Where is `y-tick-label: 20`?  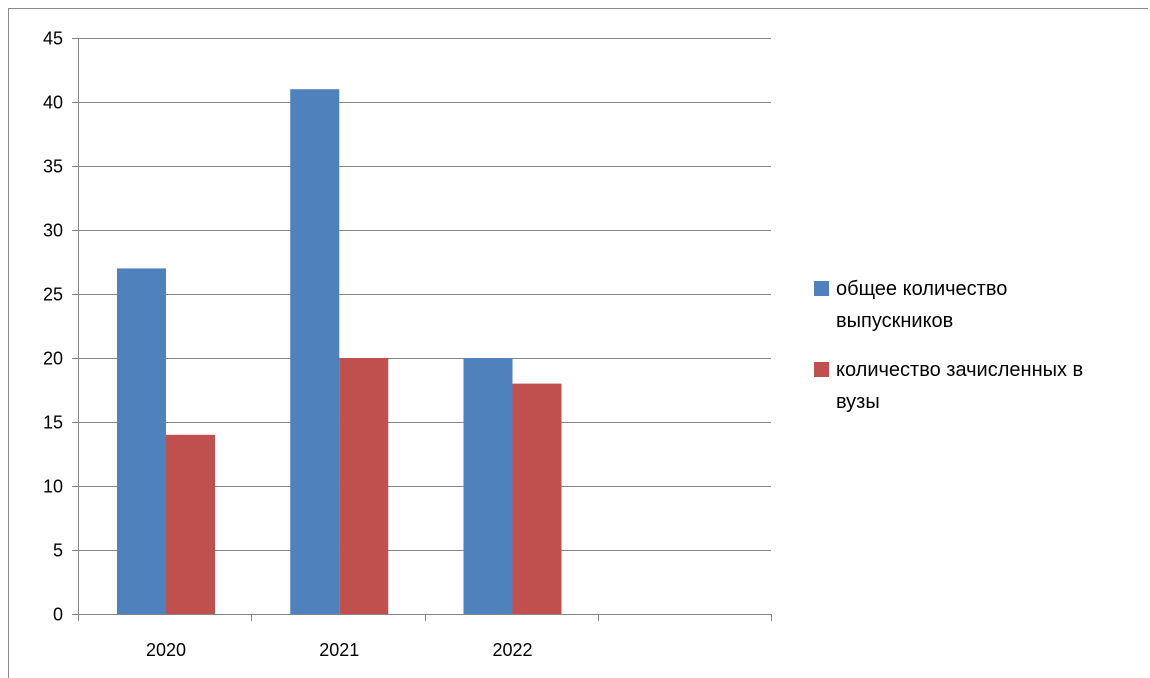 y-tick-label: 20 is located at coordinates (53, 359).